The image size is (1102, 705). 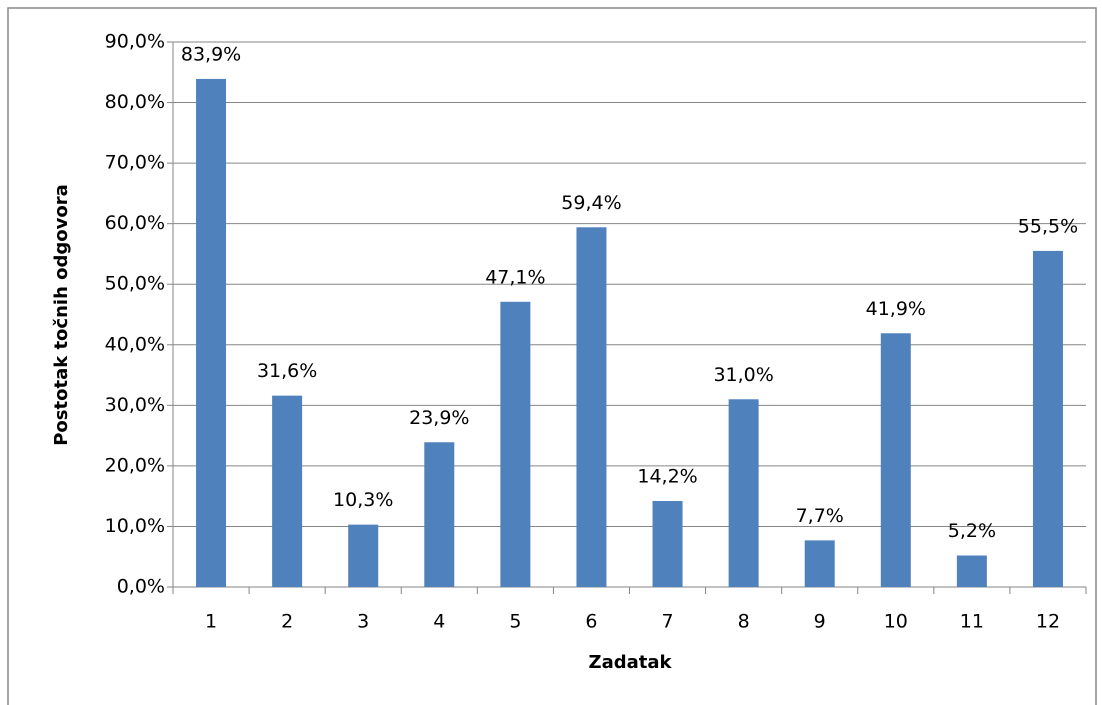 What do you see at coordinates (591, 622) in the screenshot?
I see `x-tick-label: 6` at bounding box center [591, 622].